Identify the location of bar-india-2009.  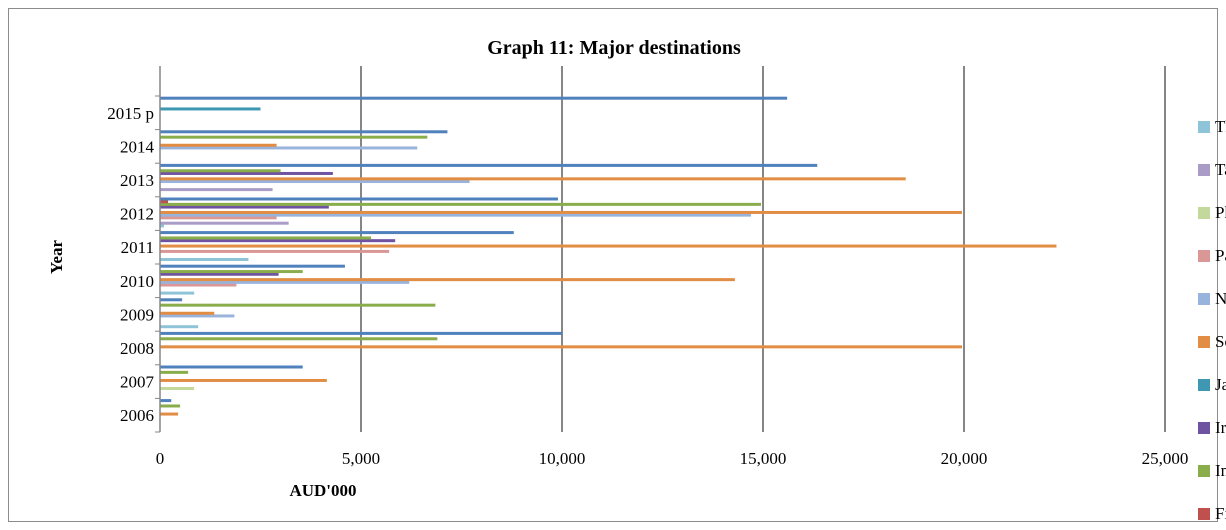
(298, 305).